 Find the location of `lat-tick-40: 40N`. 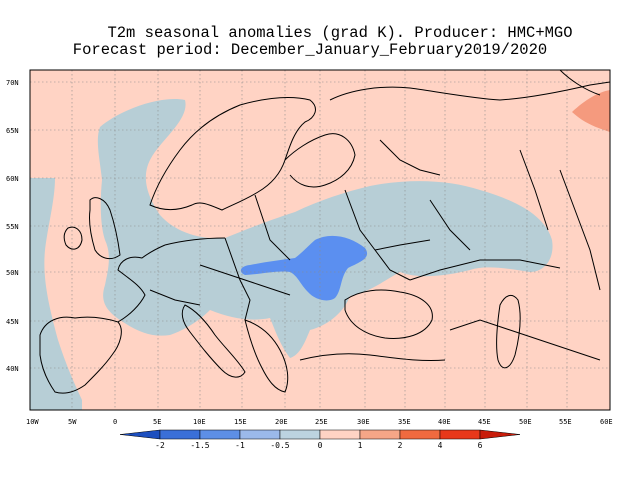

lat-tick-40: 40N is located at coordinates (12, 369).